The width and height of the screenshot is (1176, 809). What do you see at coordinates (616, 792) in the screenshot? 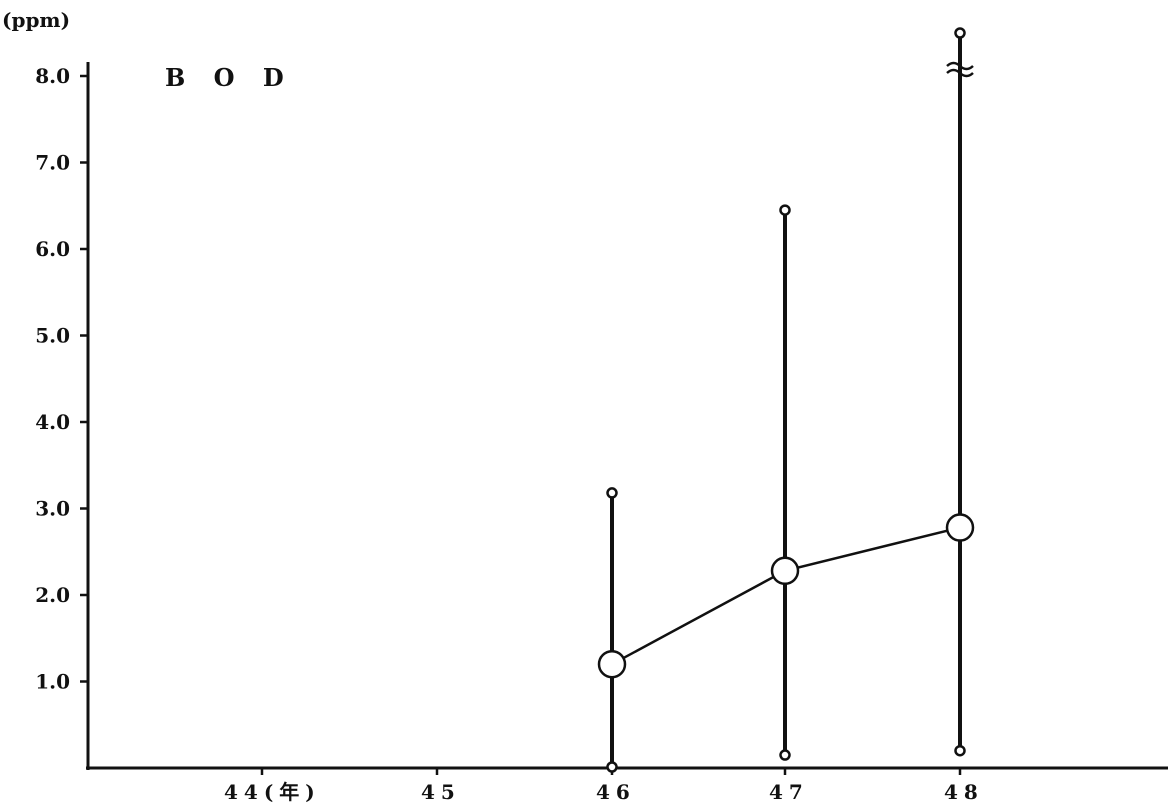
I see `x-tick-label: 46` at bounding box center [616, 792].